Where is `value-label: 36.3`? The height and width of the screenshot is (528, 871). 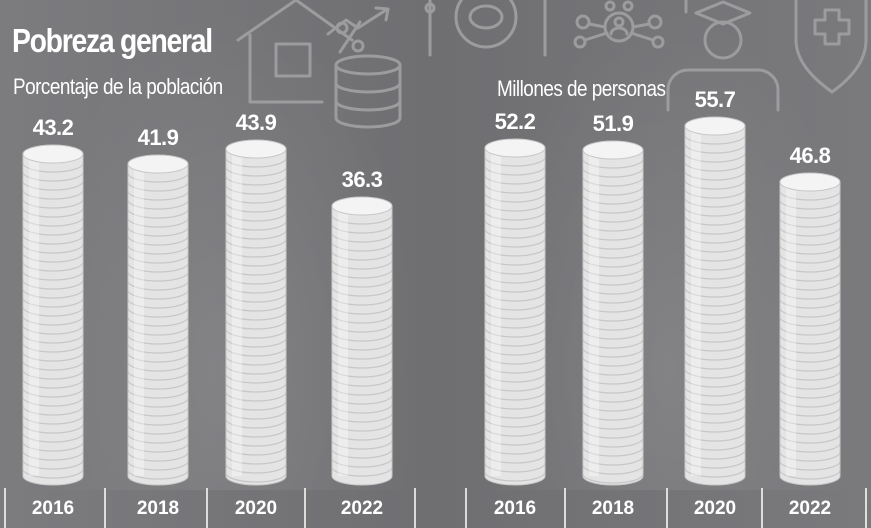 value-label: 36.3 is located at coordinates (362, 179).